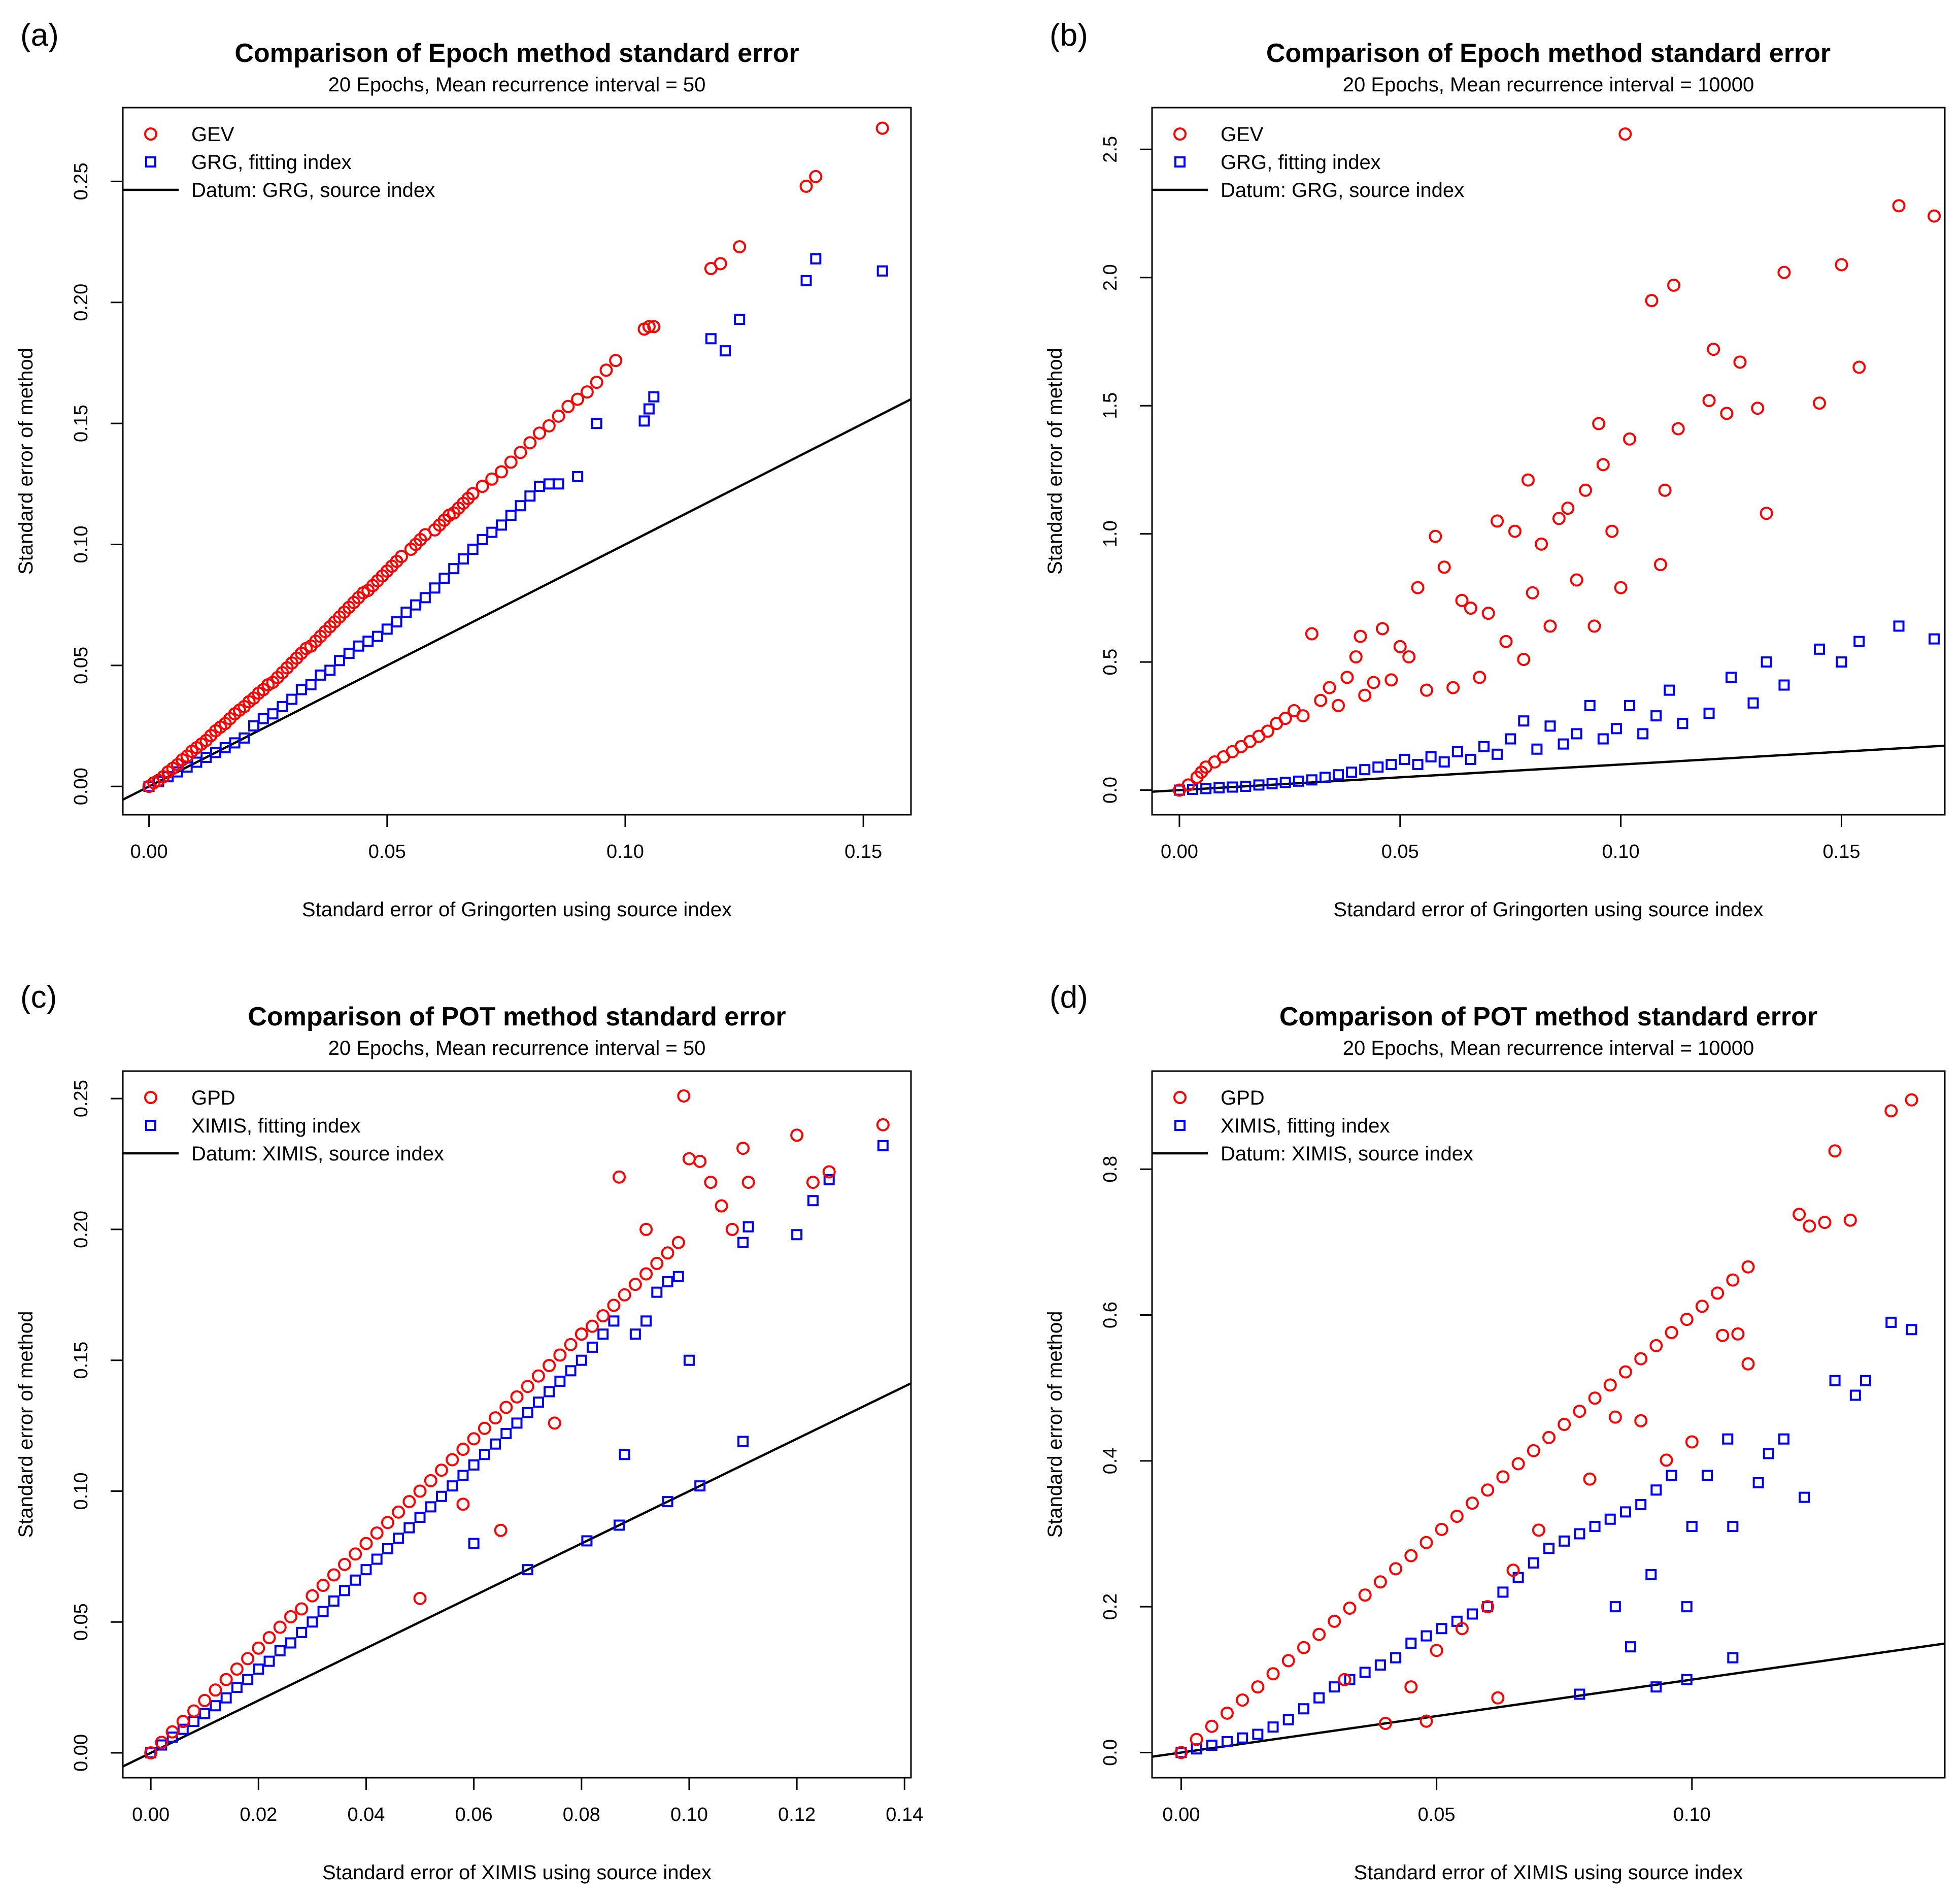 The width and height of the screenshot is (1960, 1897). I want to click on legend-entry-3: Datum: XIMIS, source index, so click(1347, 1154).